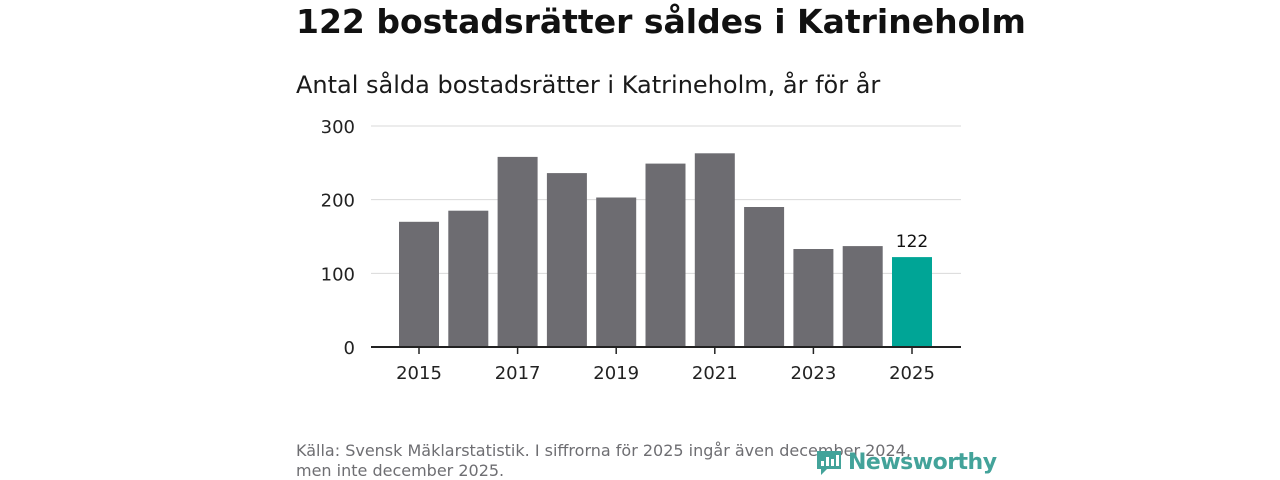 The image size is (1280, 480). I want to click on x-tick-label: 2025, so click(912, 373).